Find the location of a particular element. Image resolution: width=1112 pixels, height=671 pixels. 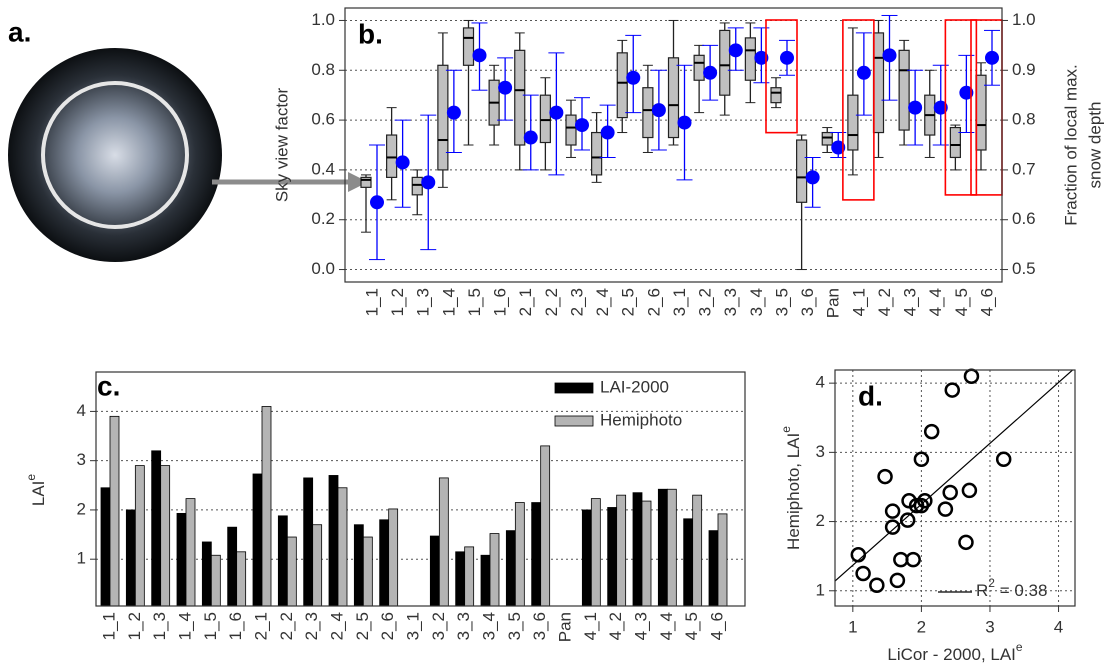

y2-tick-label: 0.6 is located at coordinates (1024, 218).